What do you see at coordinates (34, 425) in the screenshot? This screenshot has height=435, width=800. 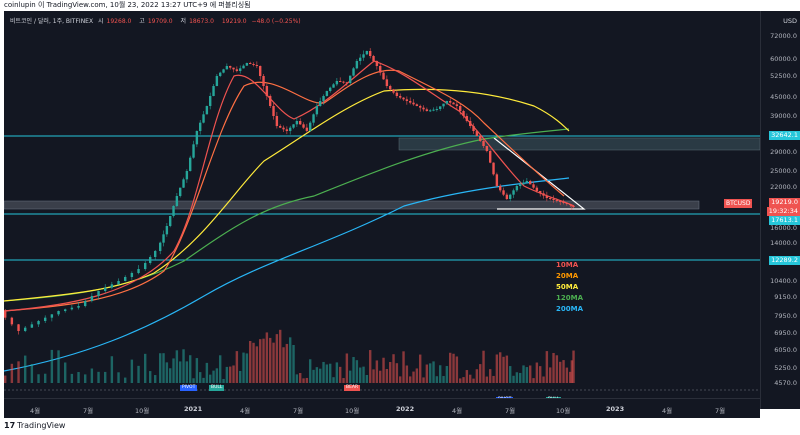 I see `tradingview-logo: 17 TradingView` at bounding box center [34, 425].